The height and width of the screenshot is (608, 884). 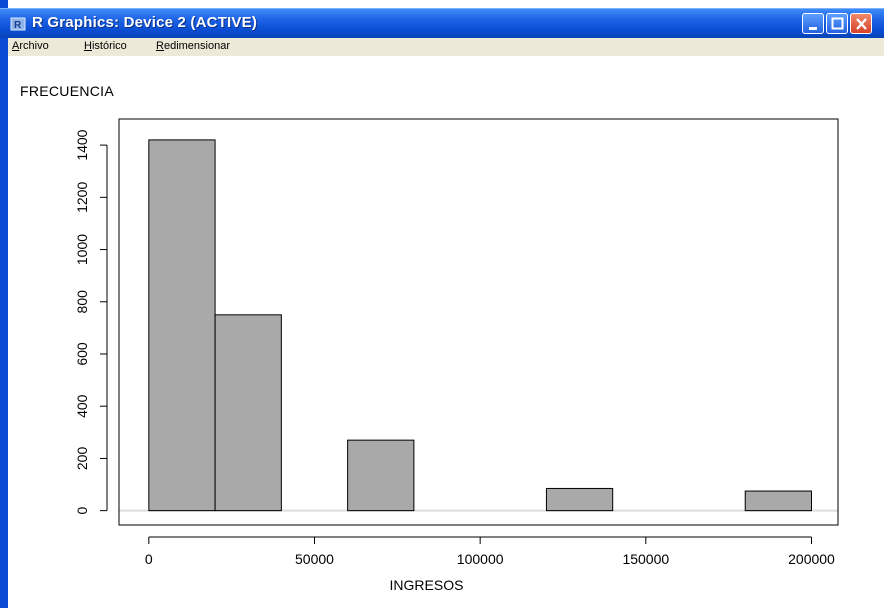 What do you see at coordinates (105, 46) in the screenshot?
I see `menu-historico: Histórico` at bounding box center [105, 46].